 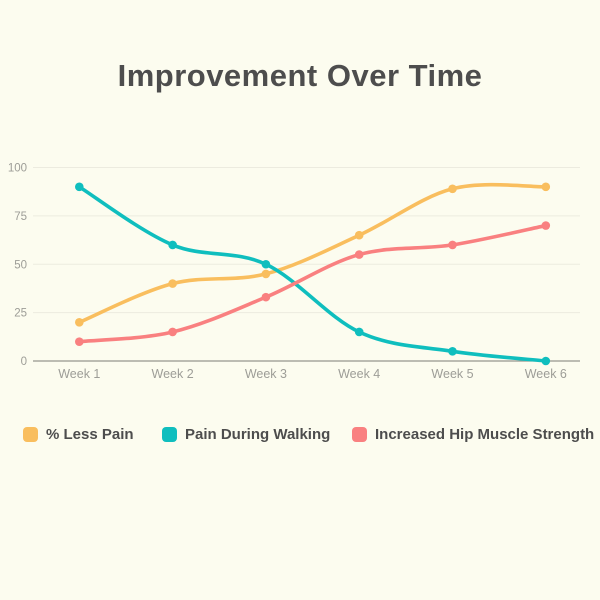 I want to click on legend-item-hip-strength: Increased Hip Muscle Strength, so click(x=473, y=434).